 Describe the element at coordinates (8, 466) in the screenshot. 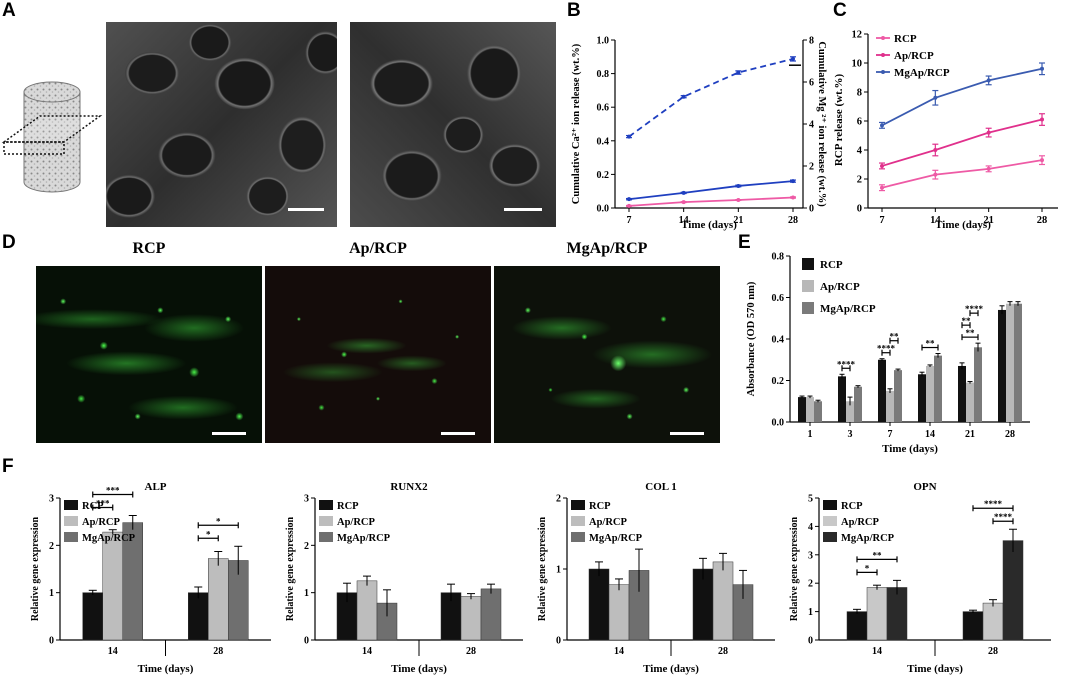

I see `panel-label-f: F` at that location.